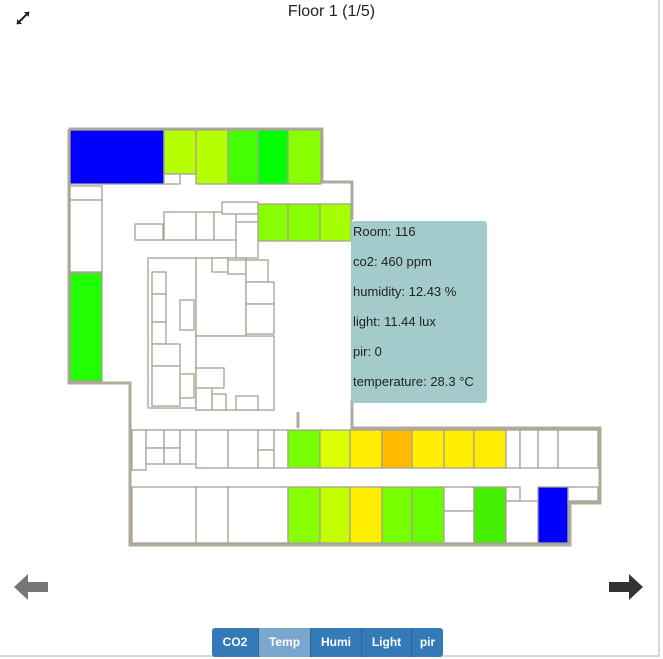 The width and height of the screenshot is (663, 659). I want to click on temp-button: Temp, so click(285, 642).